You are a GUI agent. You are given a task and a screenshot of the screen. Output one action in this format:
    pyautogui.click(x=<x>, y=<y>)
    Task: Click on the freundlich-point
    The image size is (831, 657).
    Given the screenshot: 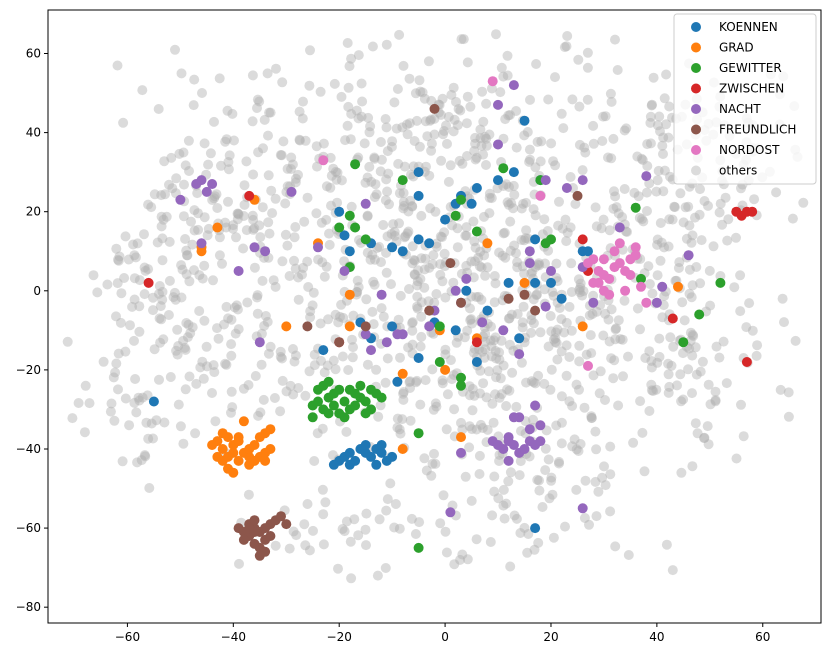 What is the action you would take?
    pyautogui.click(x=339, y=342)
    